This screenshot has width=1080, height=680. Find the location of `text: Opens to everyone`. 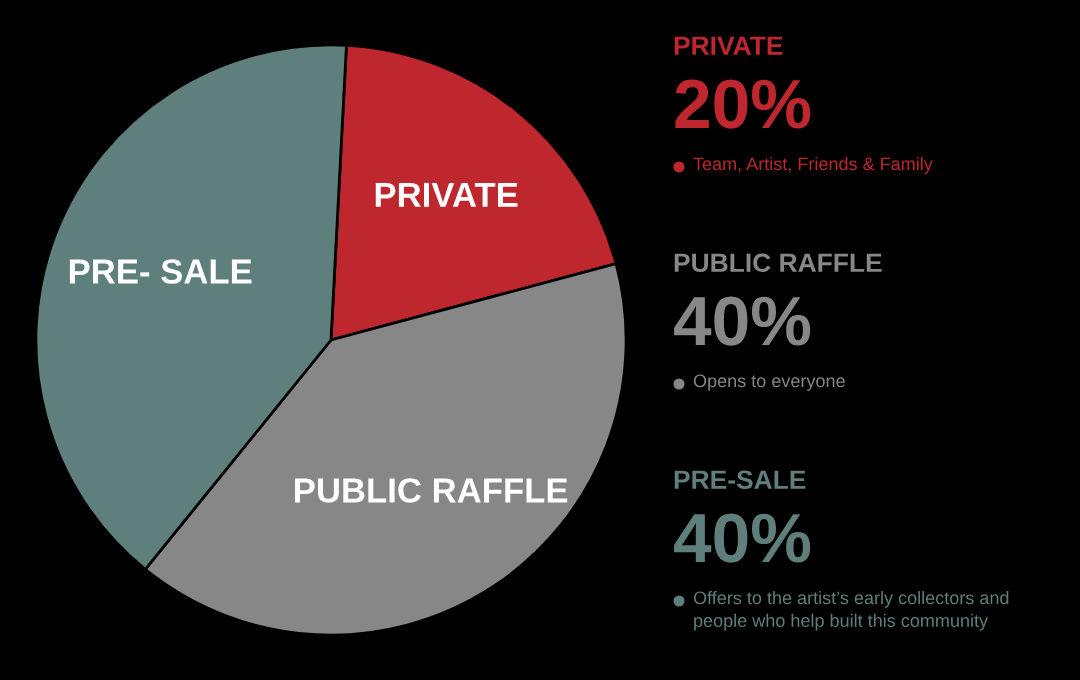

text: Opens to everyone is located at coordinates (769, 382).